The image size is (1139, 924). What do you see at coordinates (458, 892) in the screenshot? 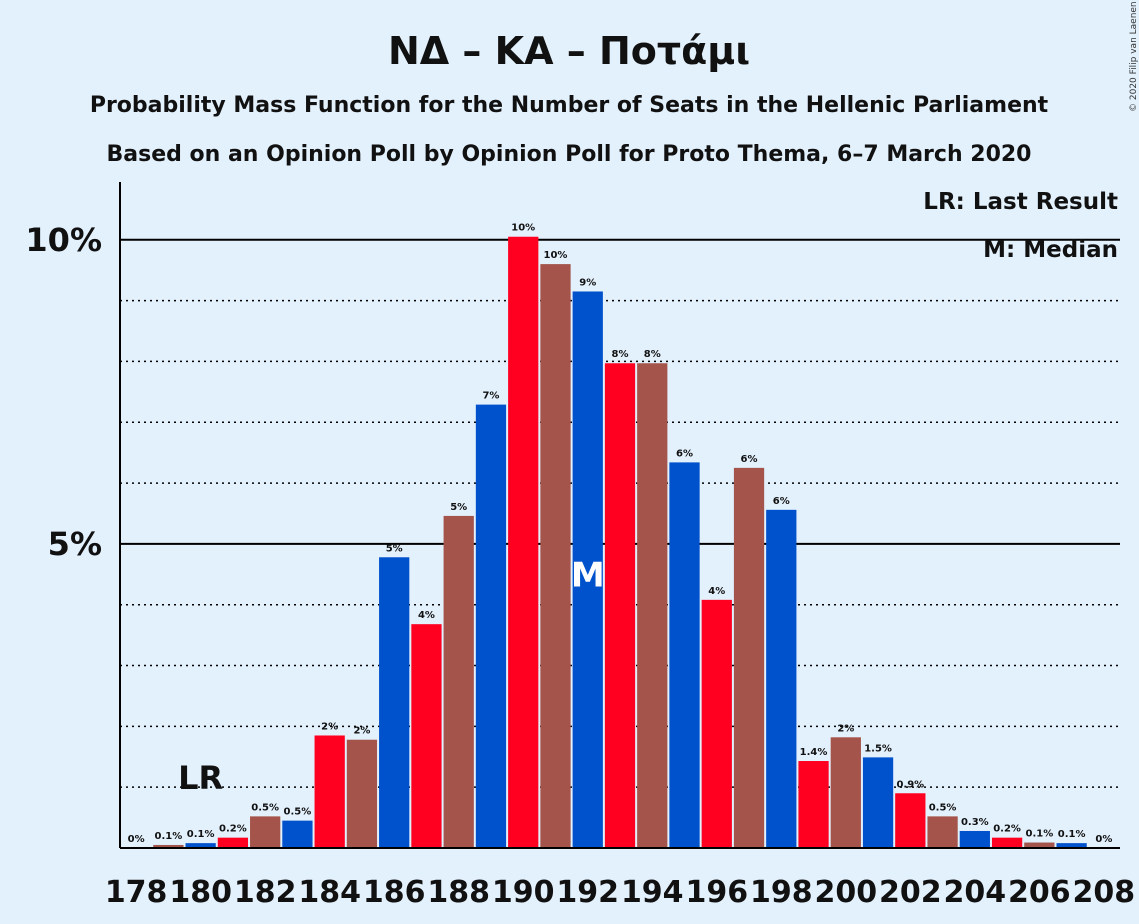
I see `x-tick-label: 188` at bounding box center [458, 892].